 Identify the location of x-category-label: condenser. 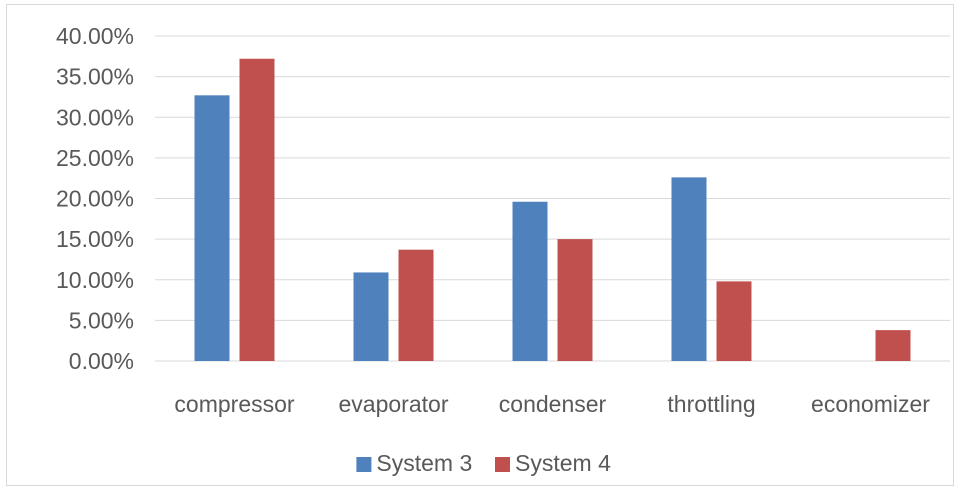
(553, 404).